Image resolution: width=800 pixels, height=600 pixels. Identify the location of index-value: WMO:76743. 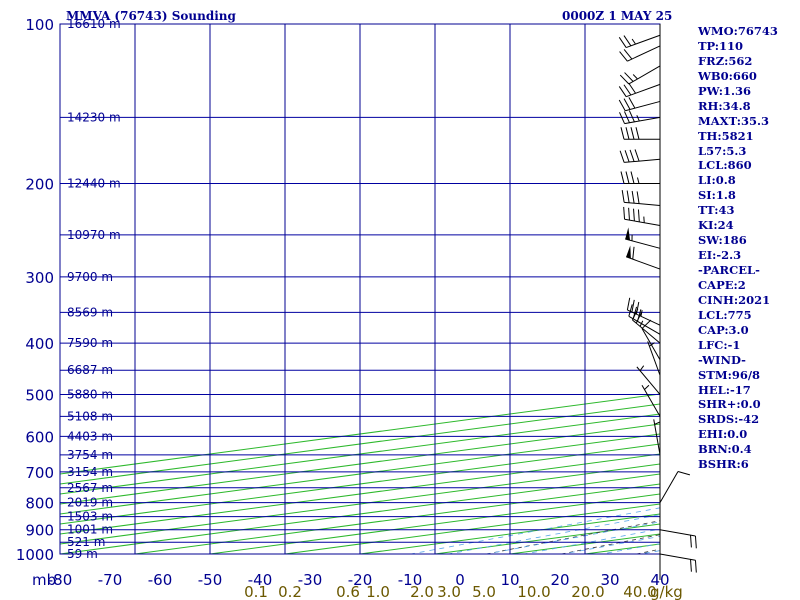
(738, 31).